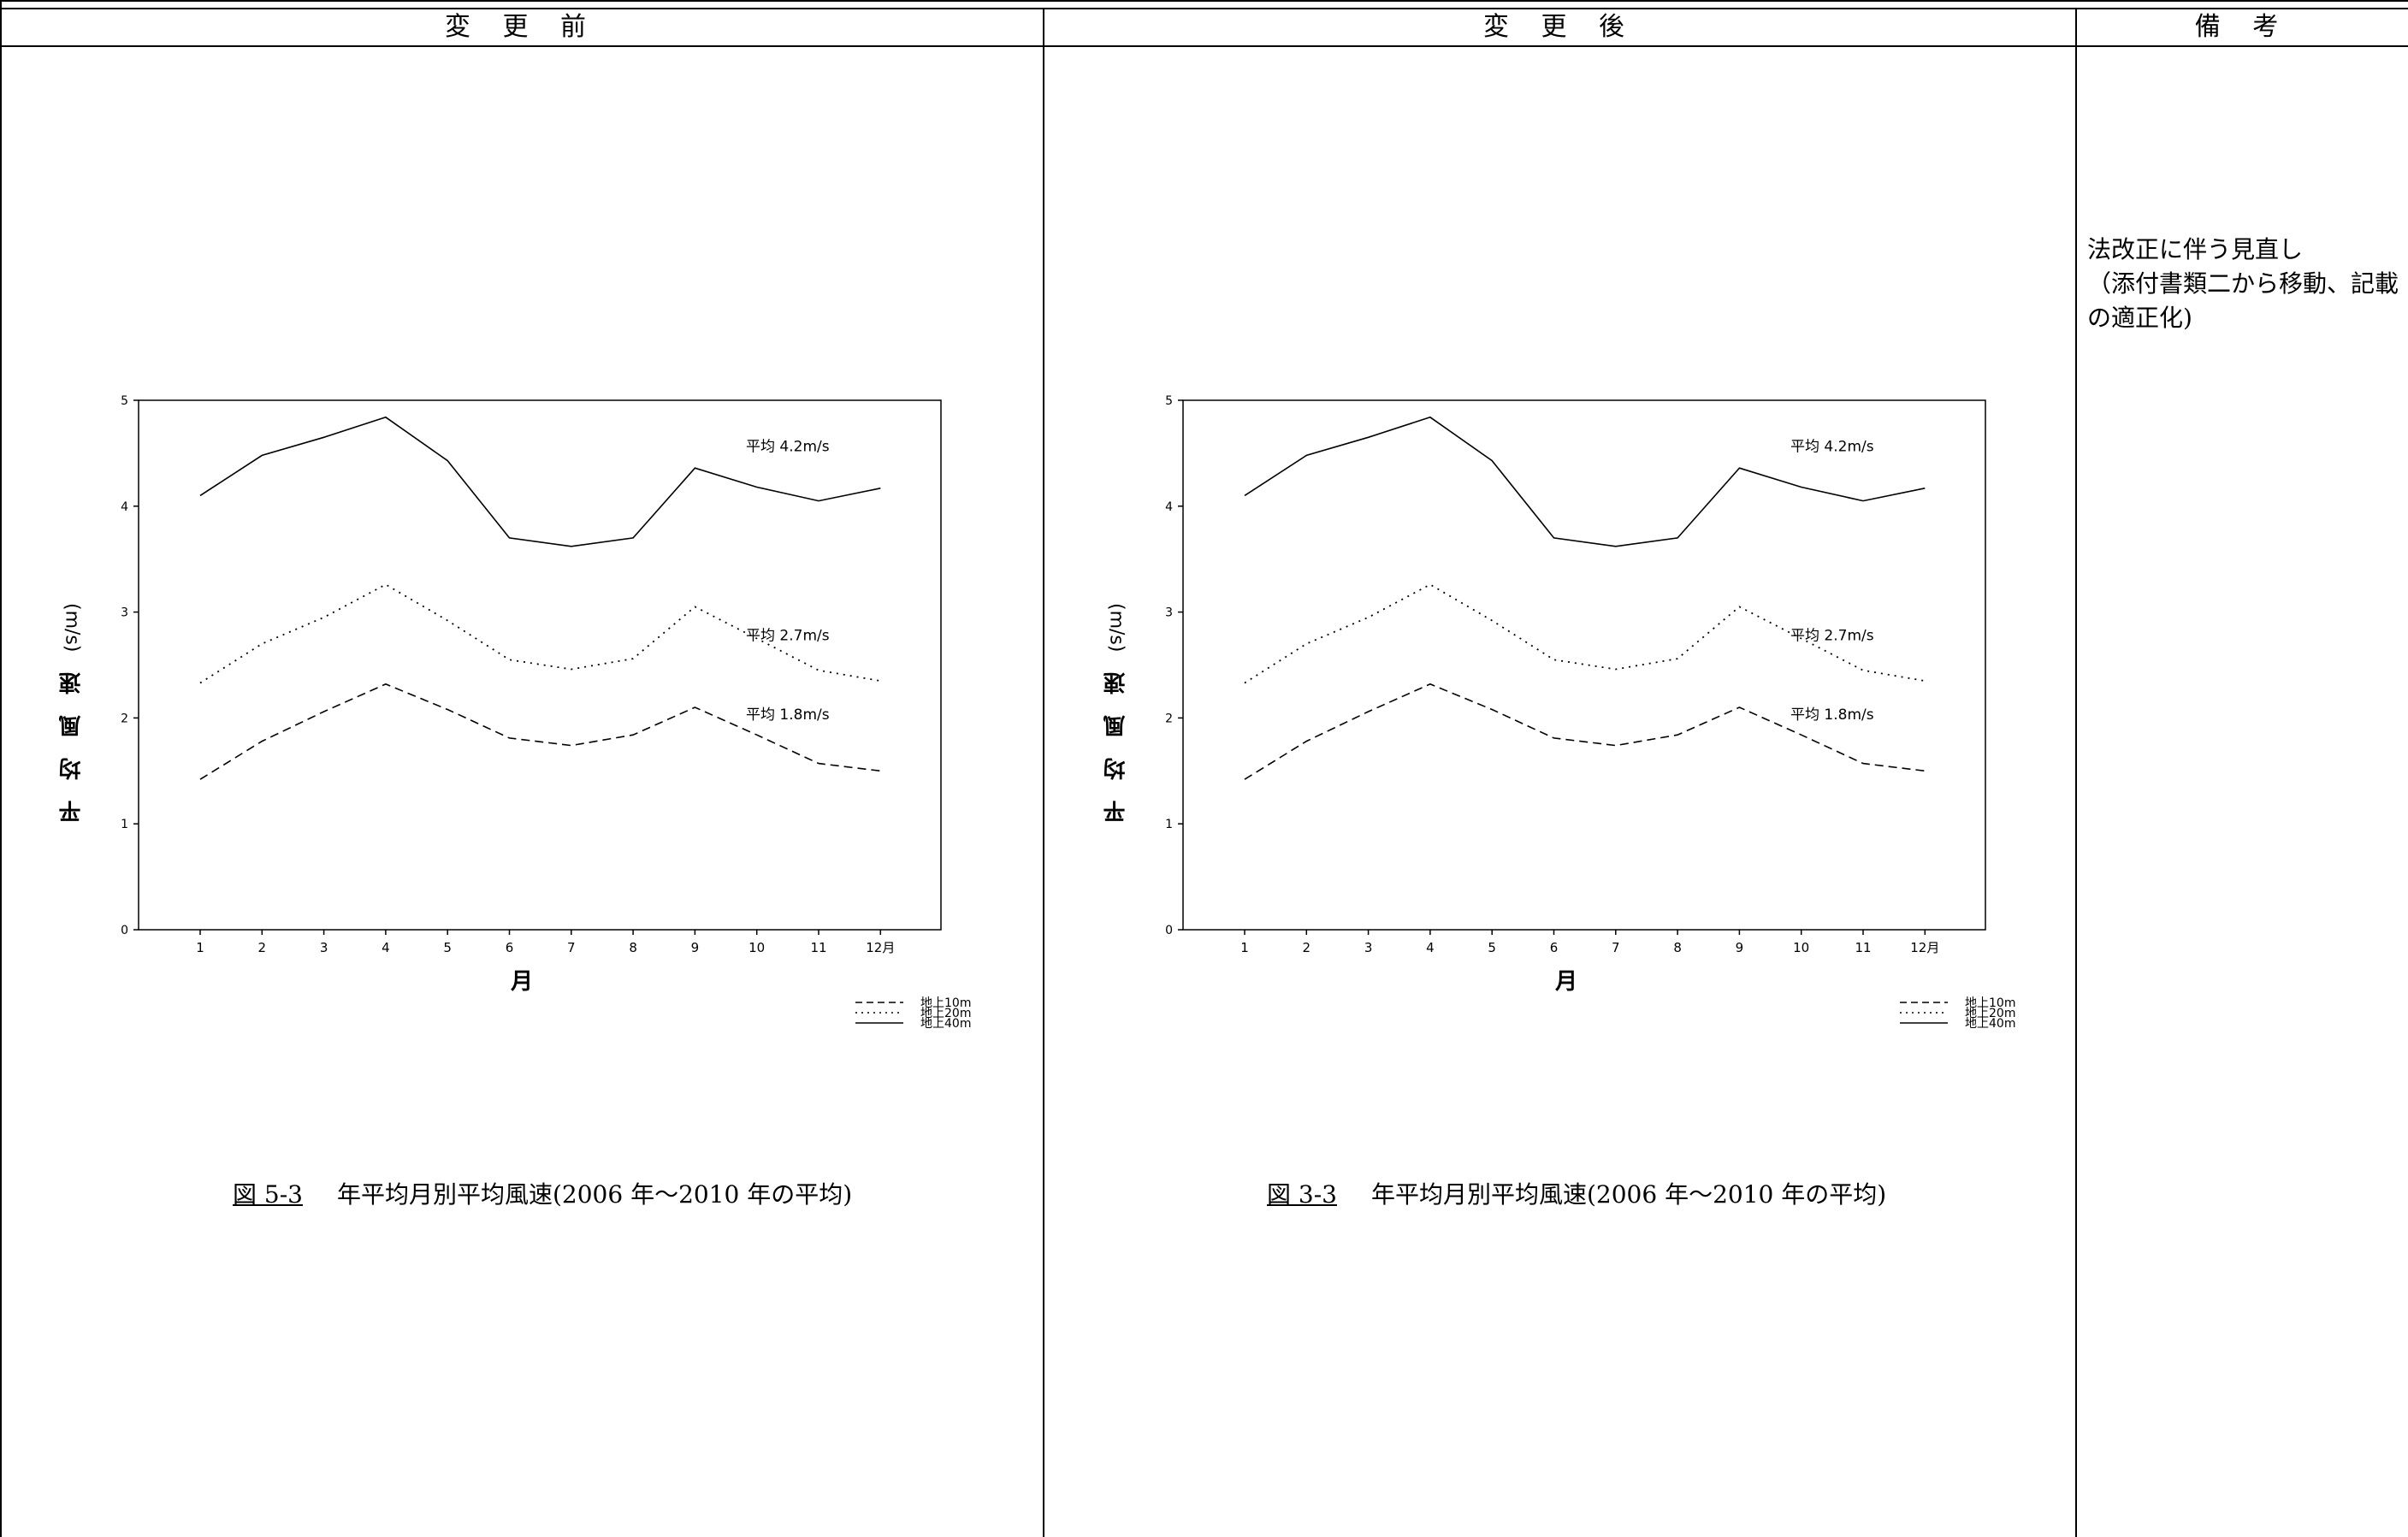 The height and width of the screenshot is (1537, 2408). What do you see at coordinates (1204, 8) in the screenshot?
I see `table-top-border` at bounding box center [1204, 8].